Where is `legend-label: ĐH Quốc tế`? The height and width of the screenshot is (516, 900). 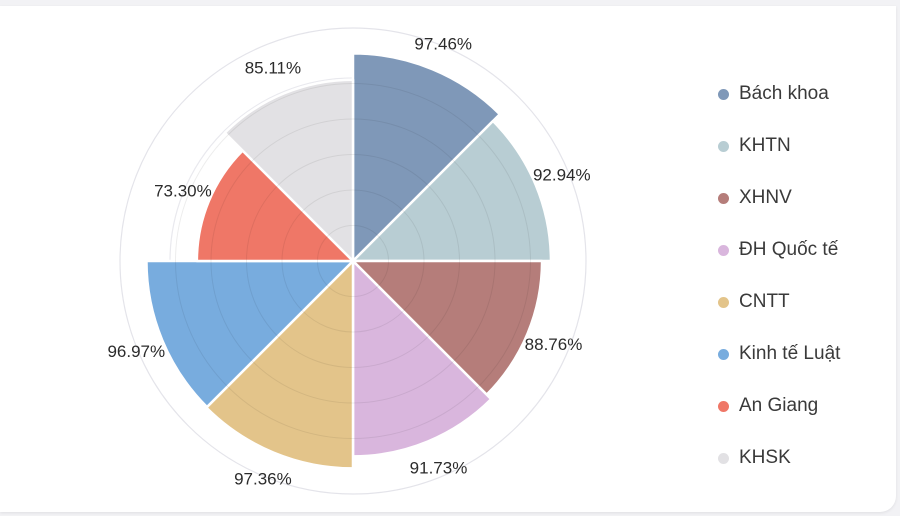
legend-label: ĐH Quốc tế is located at coordinates (789, 249).